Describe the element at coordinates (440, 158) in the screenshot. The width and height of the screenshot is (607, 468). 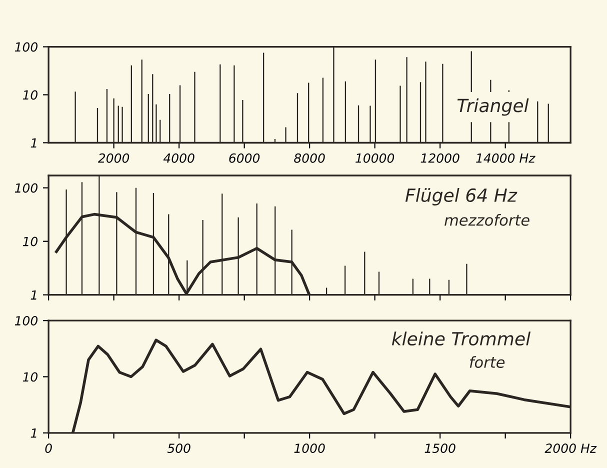
I see `x-tick-label: 12000` at that location.